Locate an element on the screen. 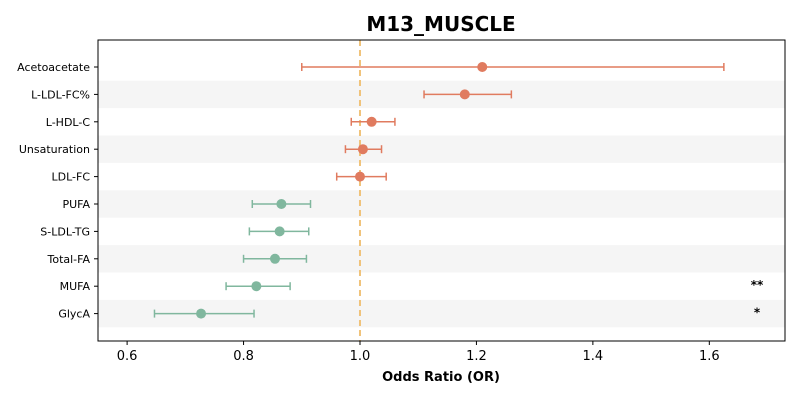 This screenshot has height=400, width=800. chart-title: M13_MUSCLE is located at coordinates (440, 24).